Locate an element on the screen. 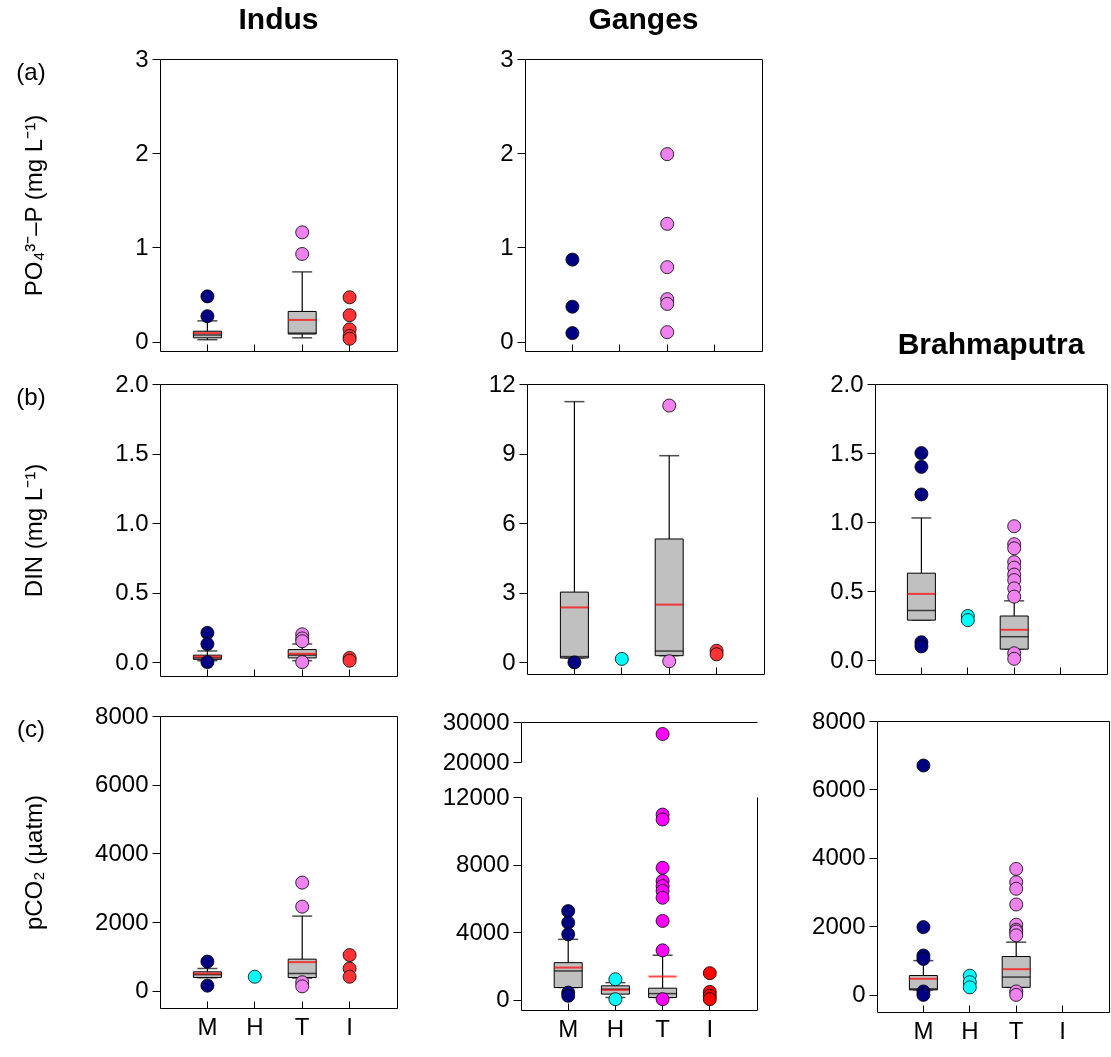 The image size is (1111, 1057). y-tick-label: 12 is located at coordinates (502, 383).